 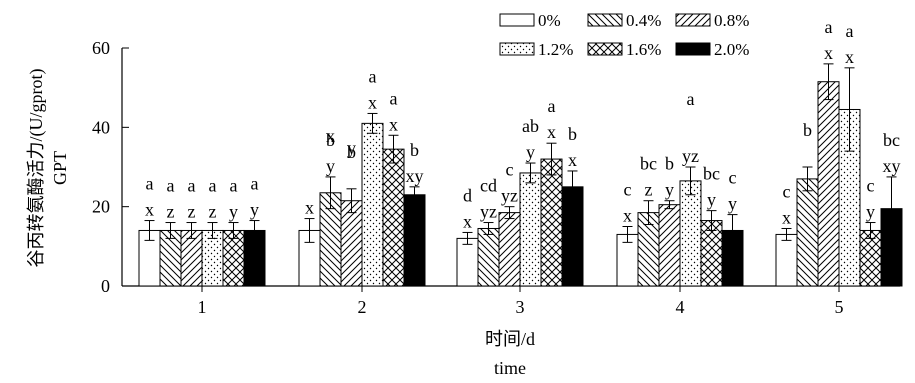 I want to click on y-tick-label: 40, so click(x=101, y=127).